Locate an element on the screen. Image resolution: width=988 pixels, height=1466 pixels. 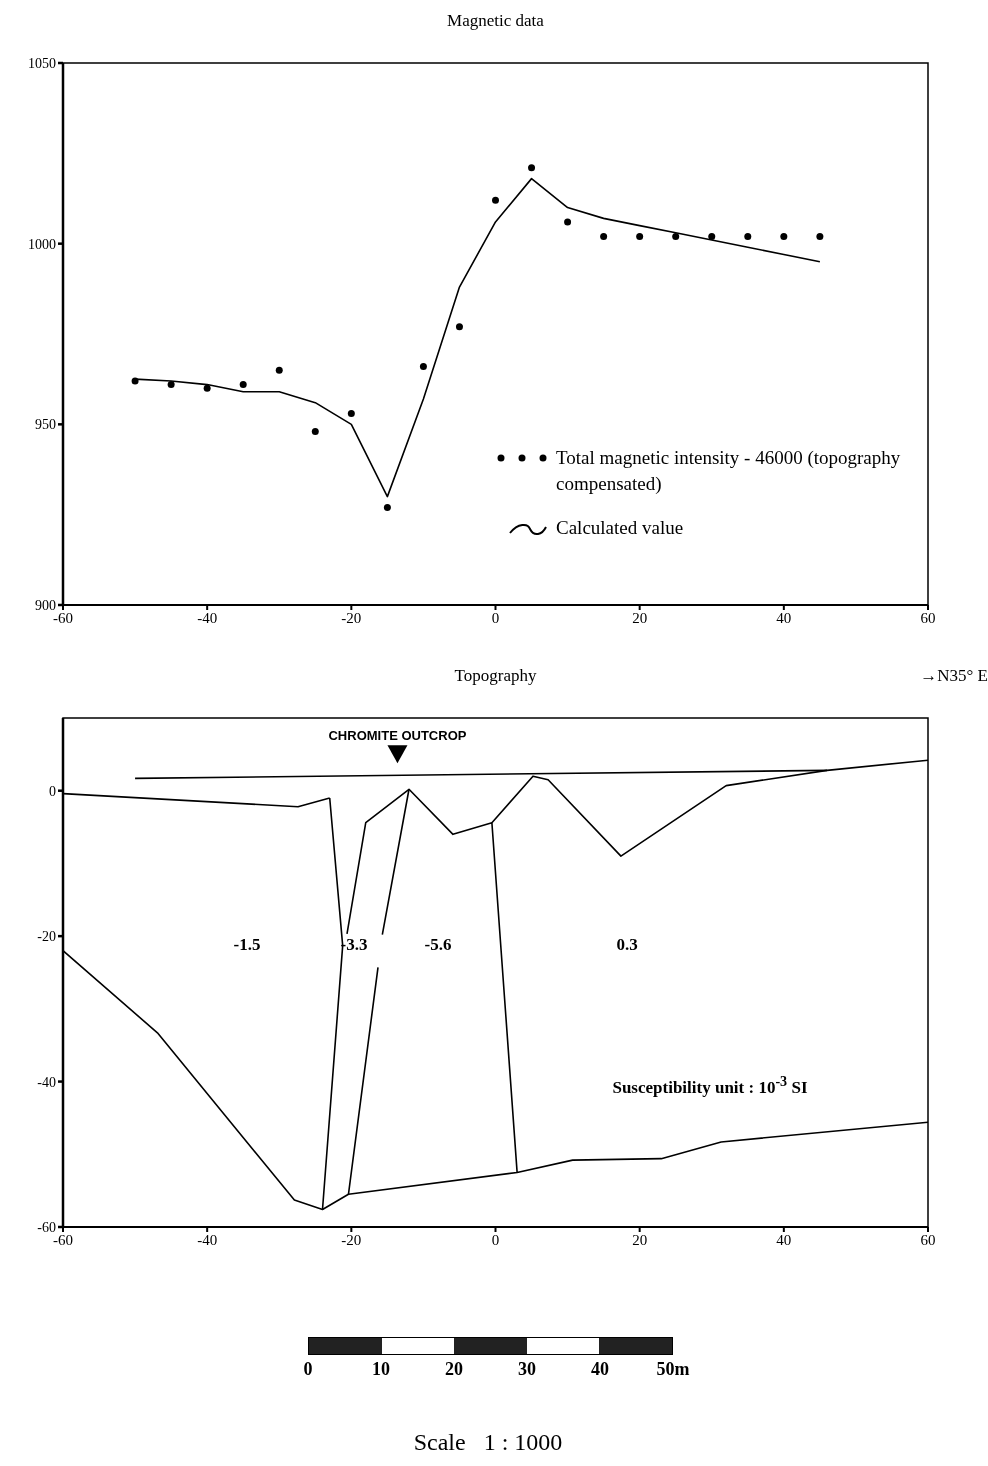
series-label: CHROMITE OUTCROP is located at coordinates (397, 736).